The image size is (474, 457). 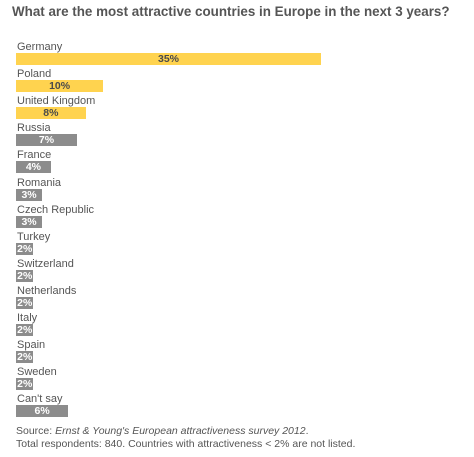 I want to click on bar-row: Romania 3%, so click(x=241, y=190).